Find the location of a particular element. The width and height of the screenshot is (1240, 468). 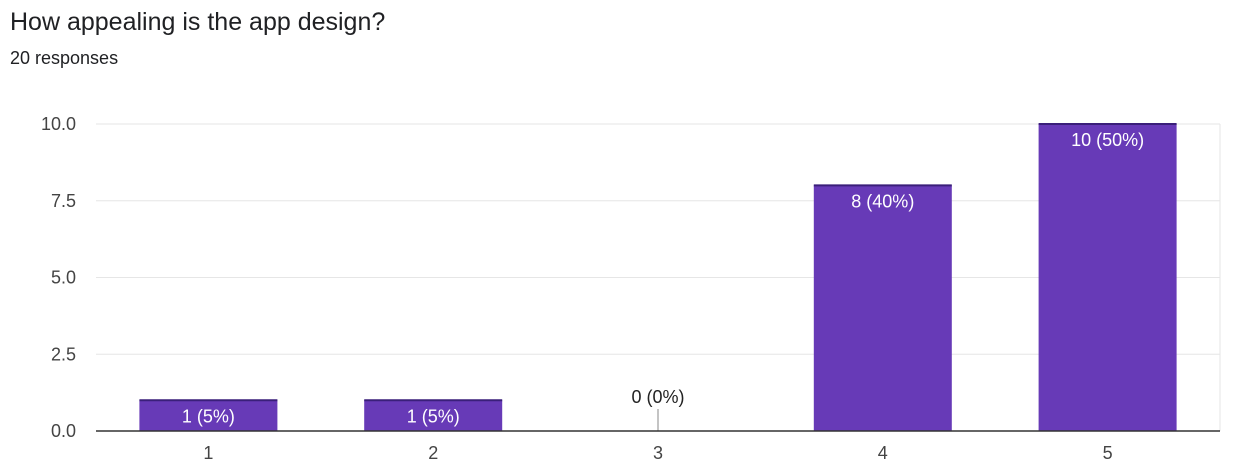

x-tick-label: 5 is located at coordinates (1108, 453).